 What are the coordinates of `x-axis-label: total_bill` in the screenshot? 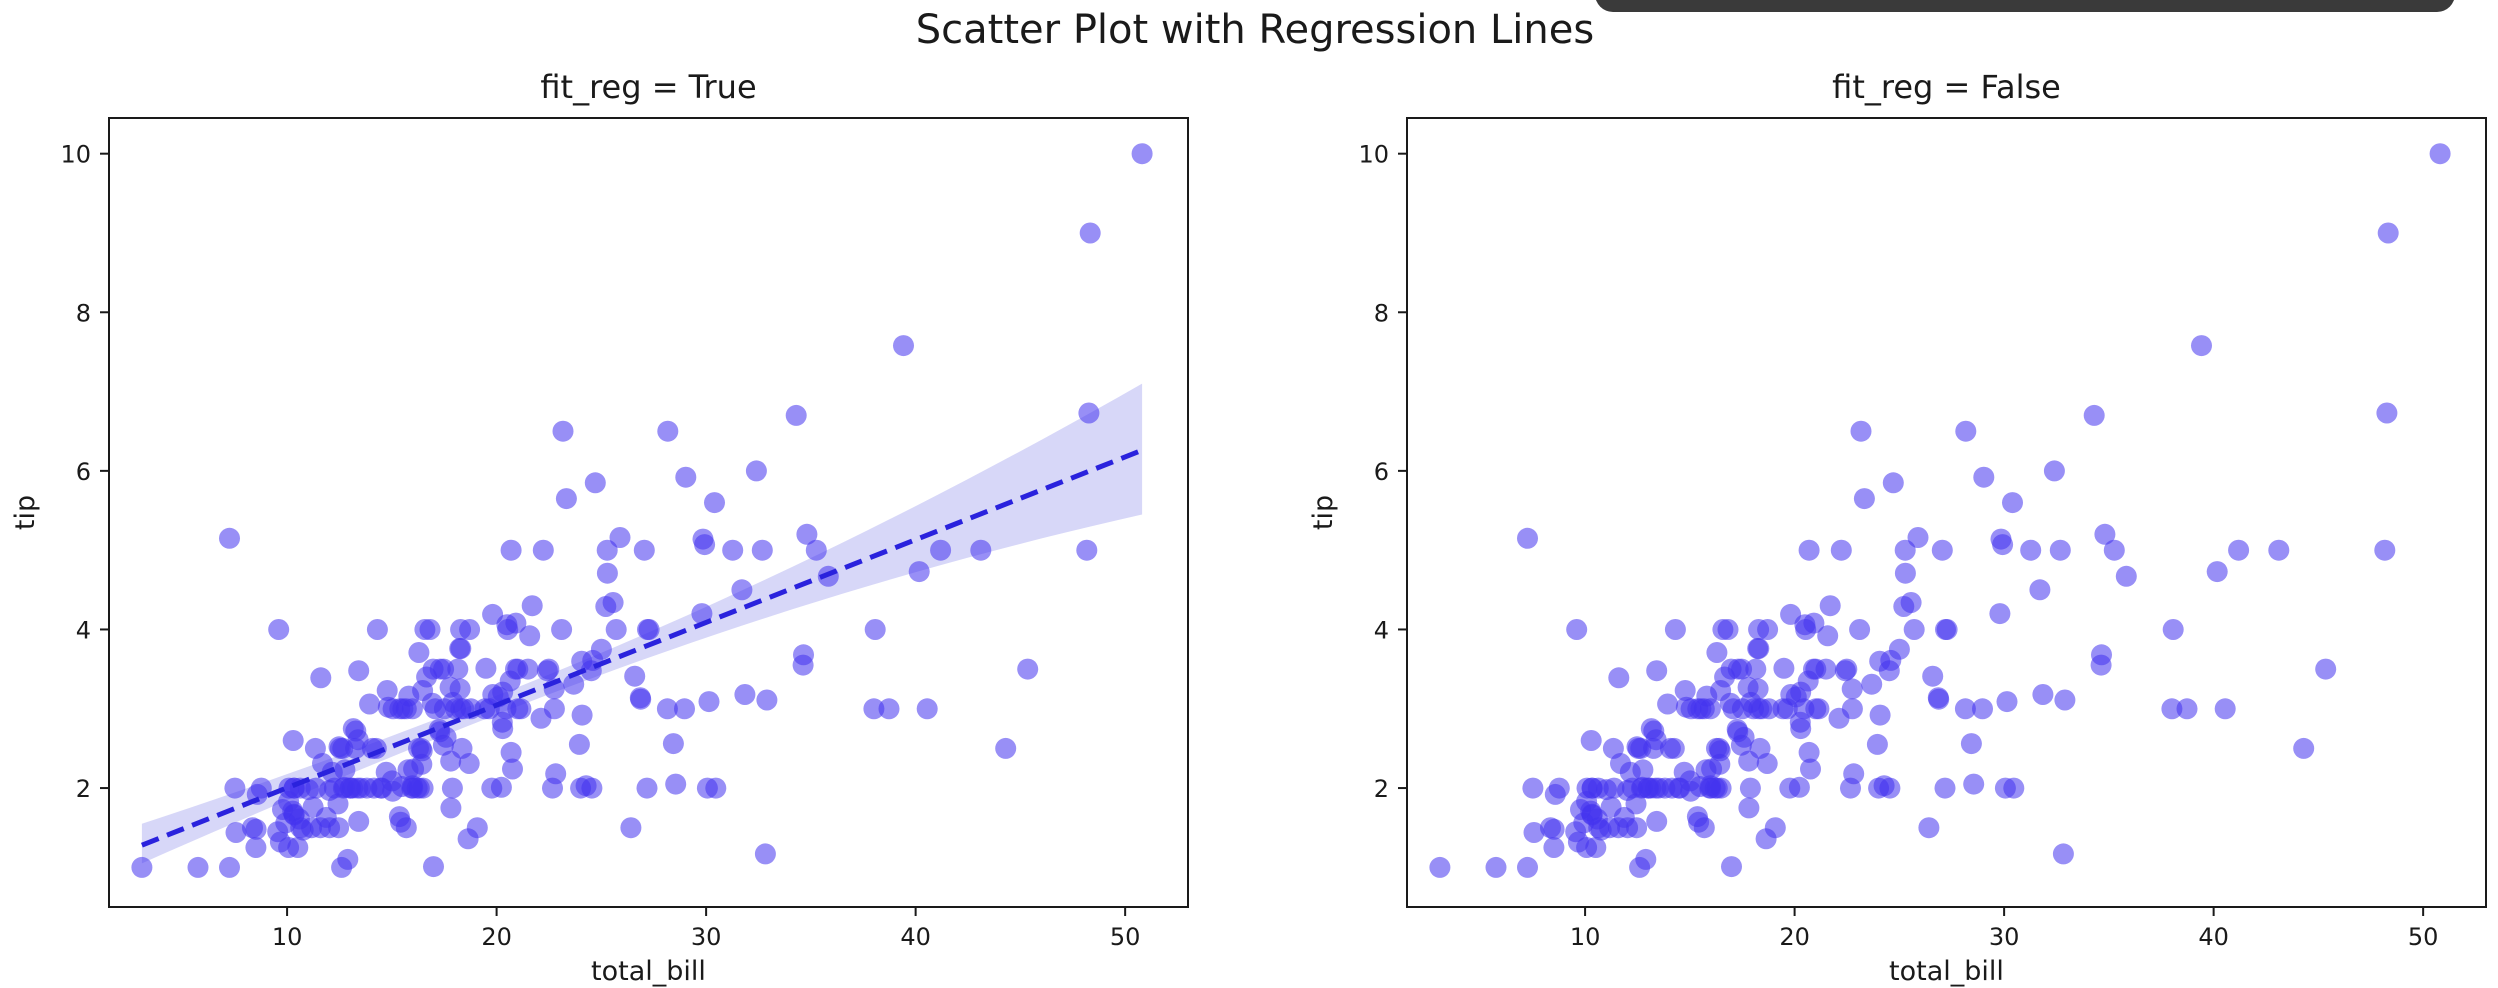 It's located at (1946, 971).